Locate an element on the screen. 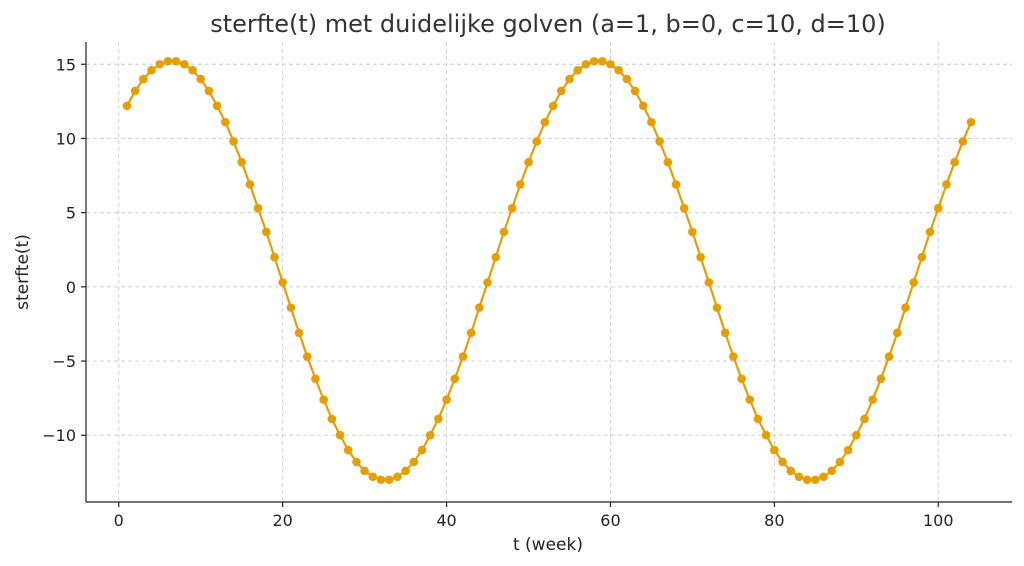 The width and height of the screenshot is (1024, 566). y-tick-label: −10 is located at coordinates (59, 435).